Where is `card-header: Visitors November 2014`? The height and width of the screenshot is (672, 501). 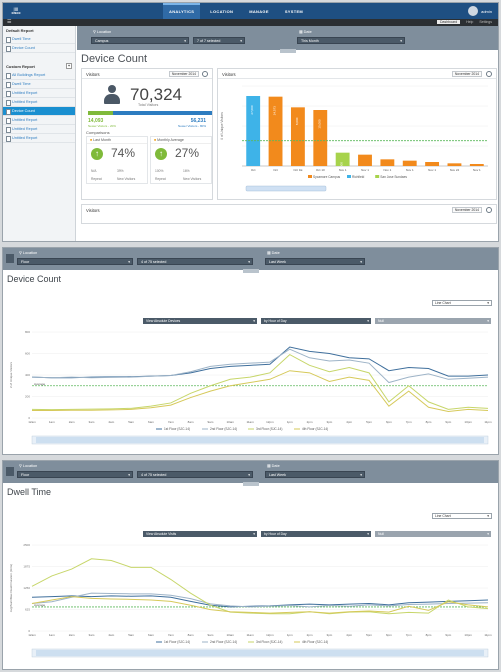 card-header: Visitors November 2014 is located at coordinates (147, 74).